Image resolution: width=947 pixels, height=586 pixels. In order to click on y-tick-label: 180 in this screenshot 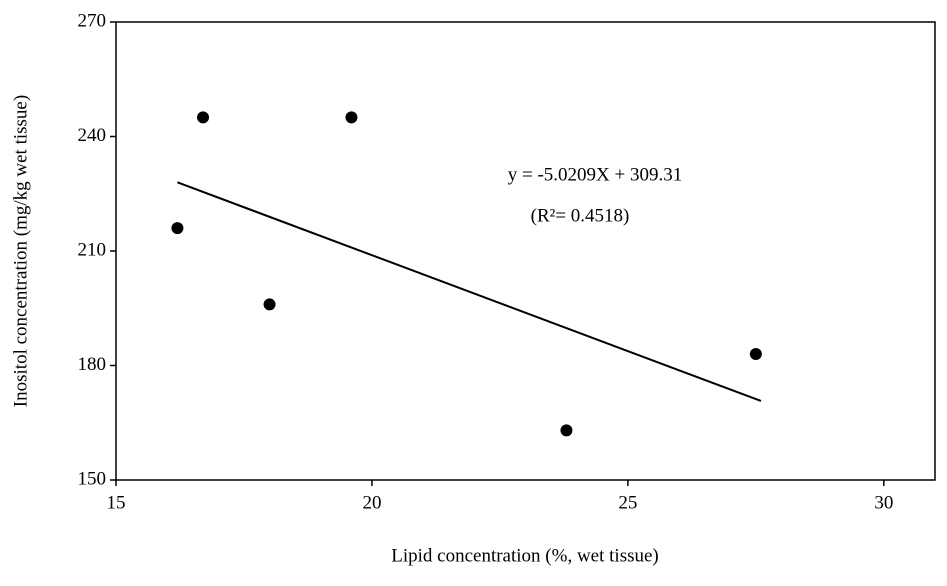, I will do `click(92, 364)`.